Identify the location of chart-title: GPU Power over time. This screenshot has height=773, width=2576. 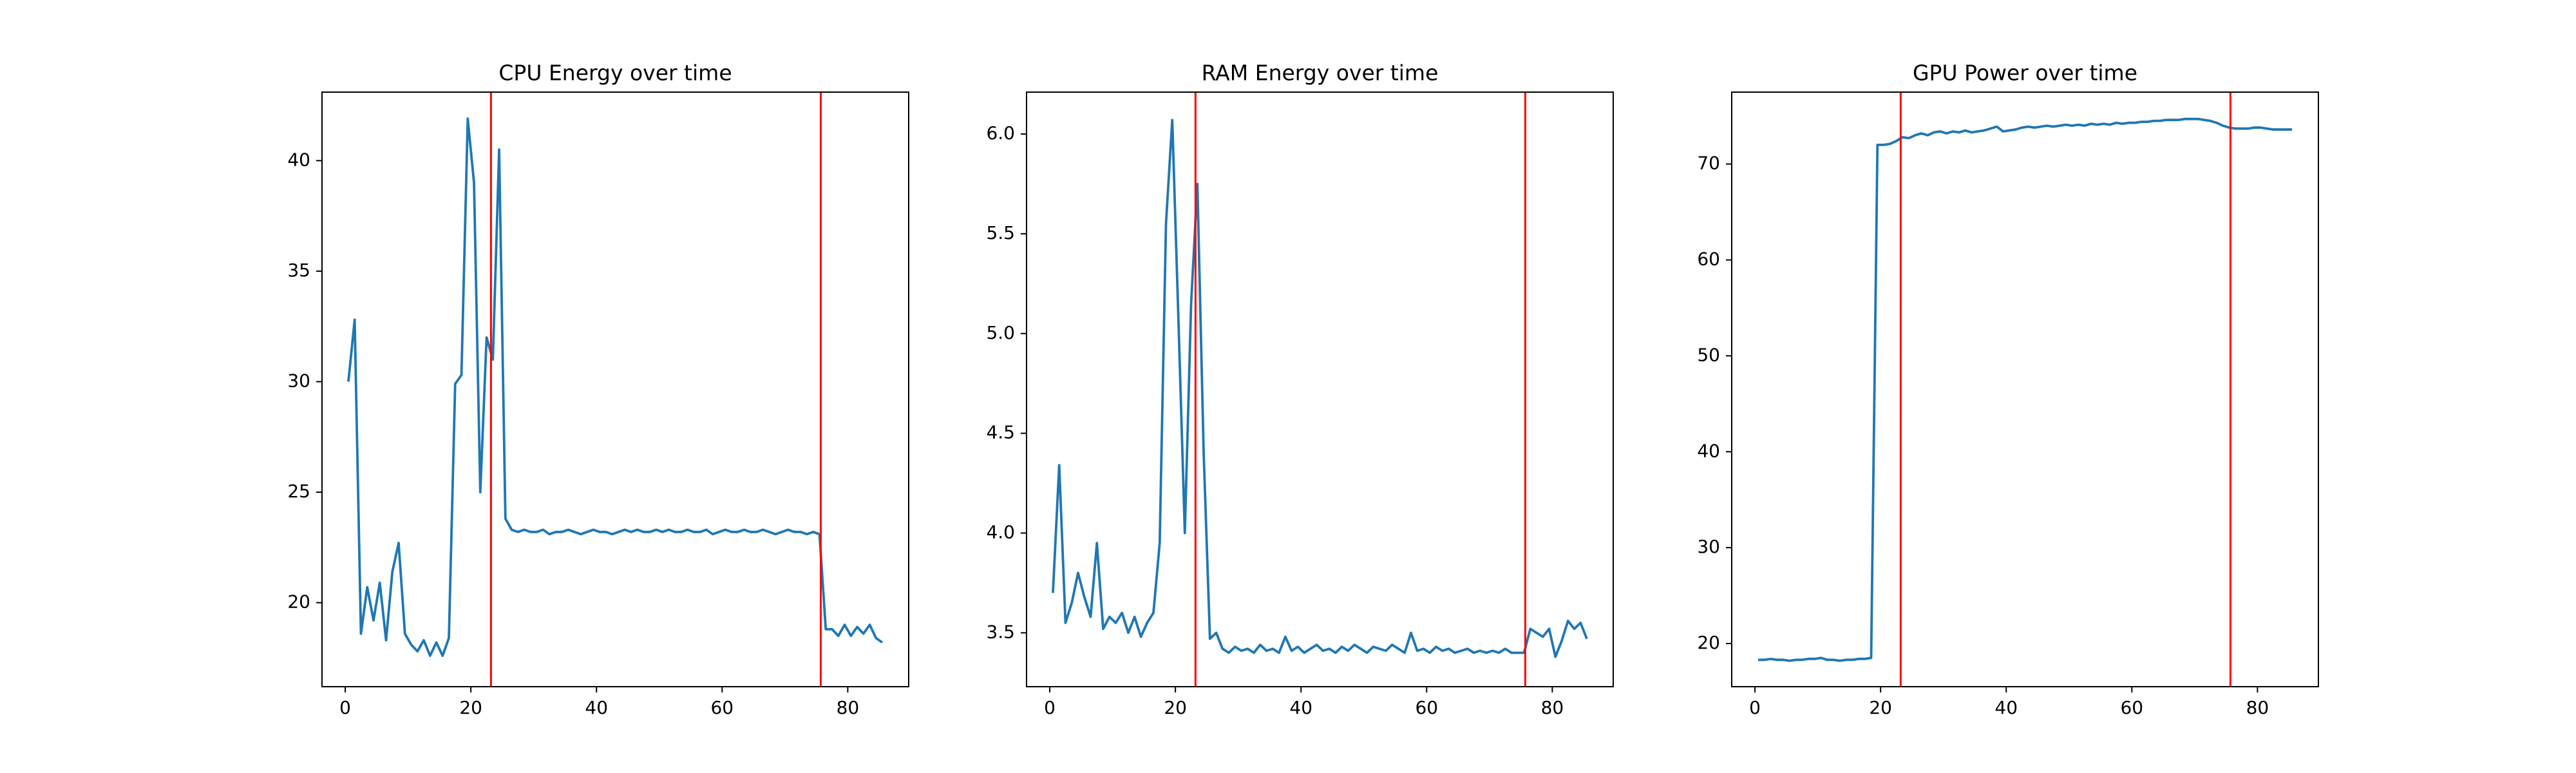
(2025, 73).